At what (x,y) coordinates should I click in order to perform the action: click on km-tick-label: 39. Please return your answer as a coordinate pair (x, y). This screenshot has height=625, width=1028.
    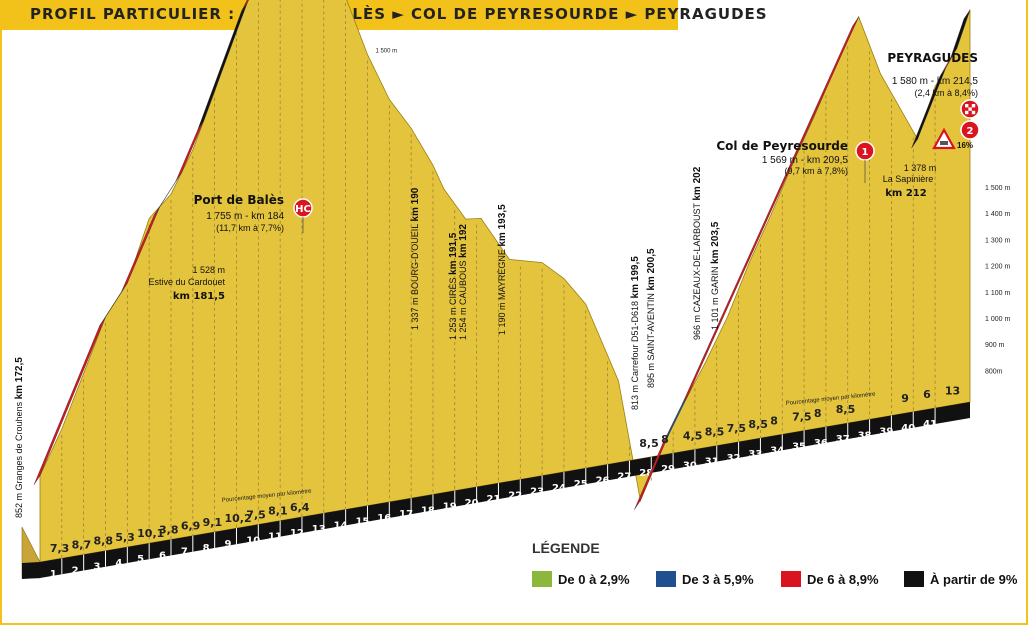
    Looking at the image, I should click on (886, 432).